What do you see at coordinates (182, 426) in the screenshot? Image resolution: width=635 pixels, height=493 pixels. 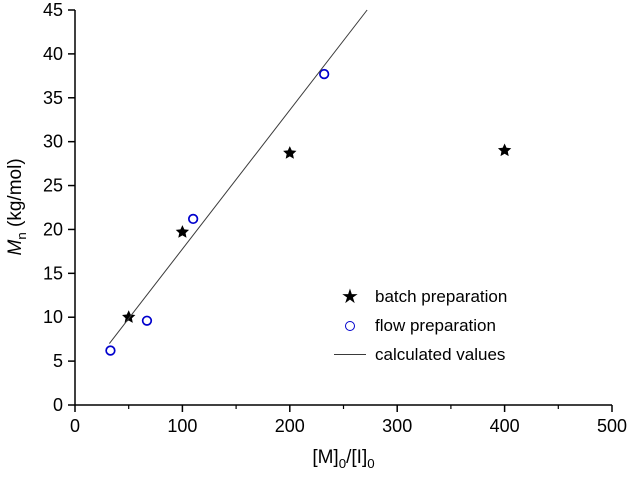 I see `x-axis-tick-label: 100` at bounding box center [182, 426].